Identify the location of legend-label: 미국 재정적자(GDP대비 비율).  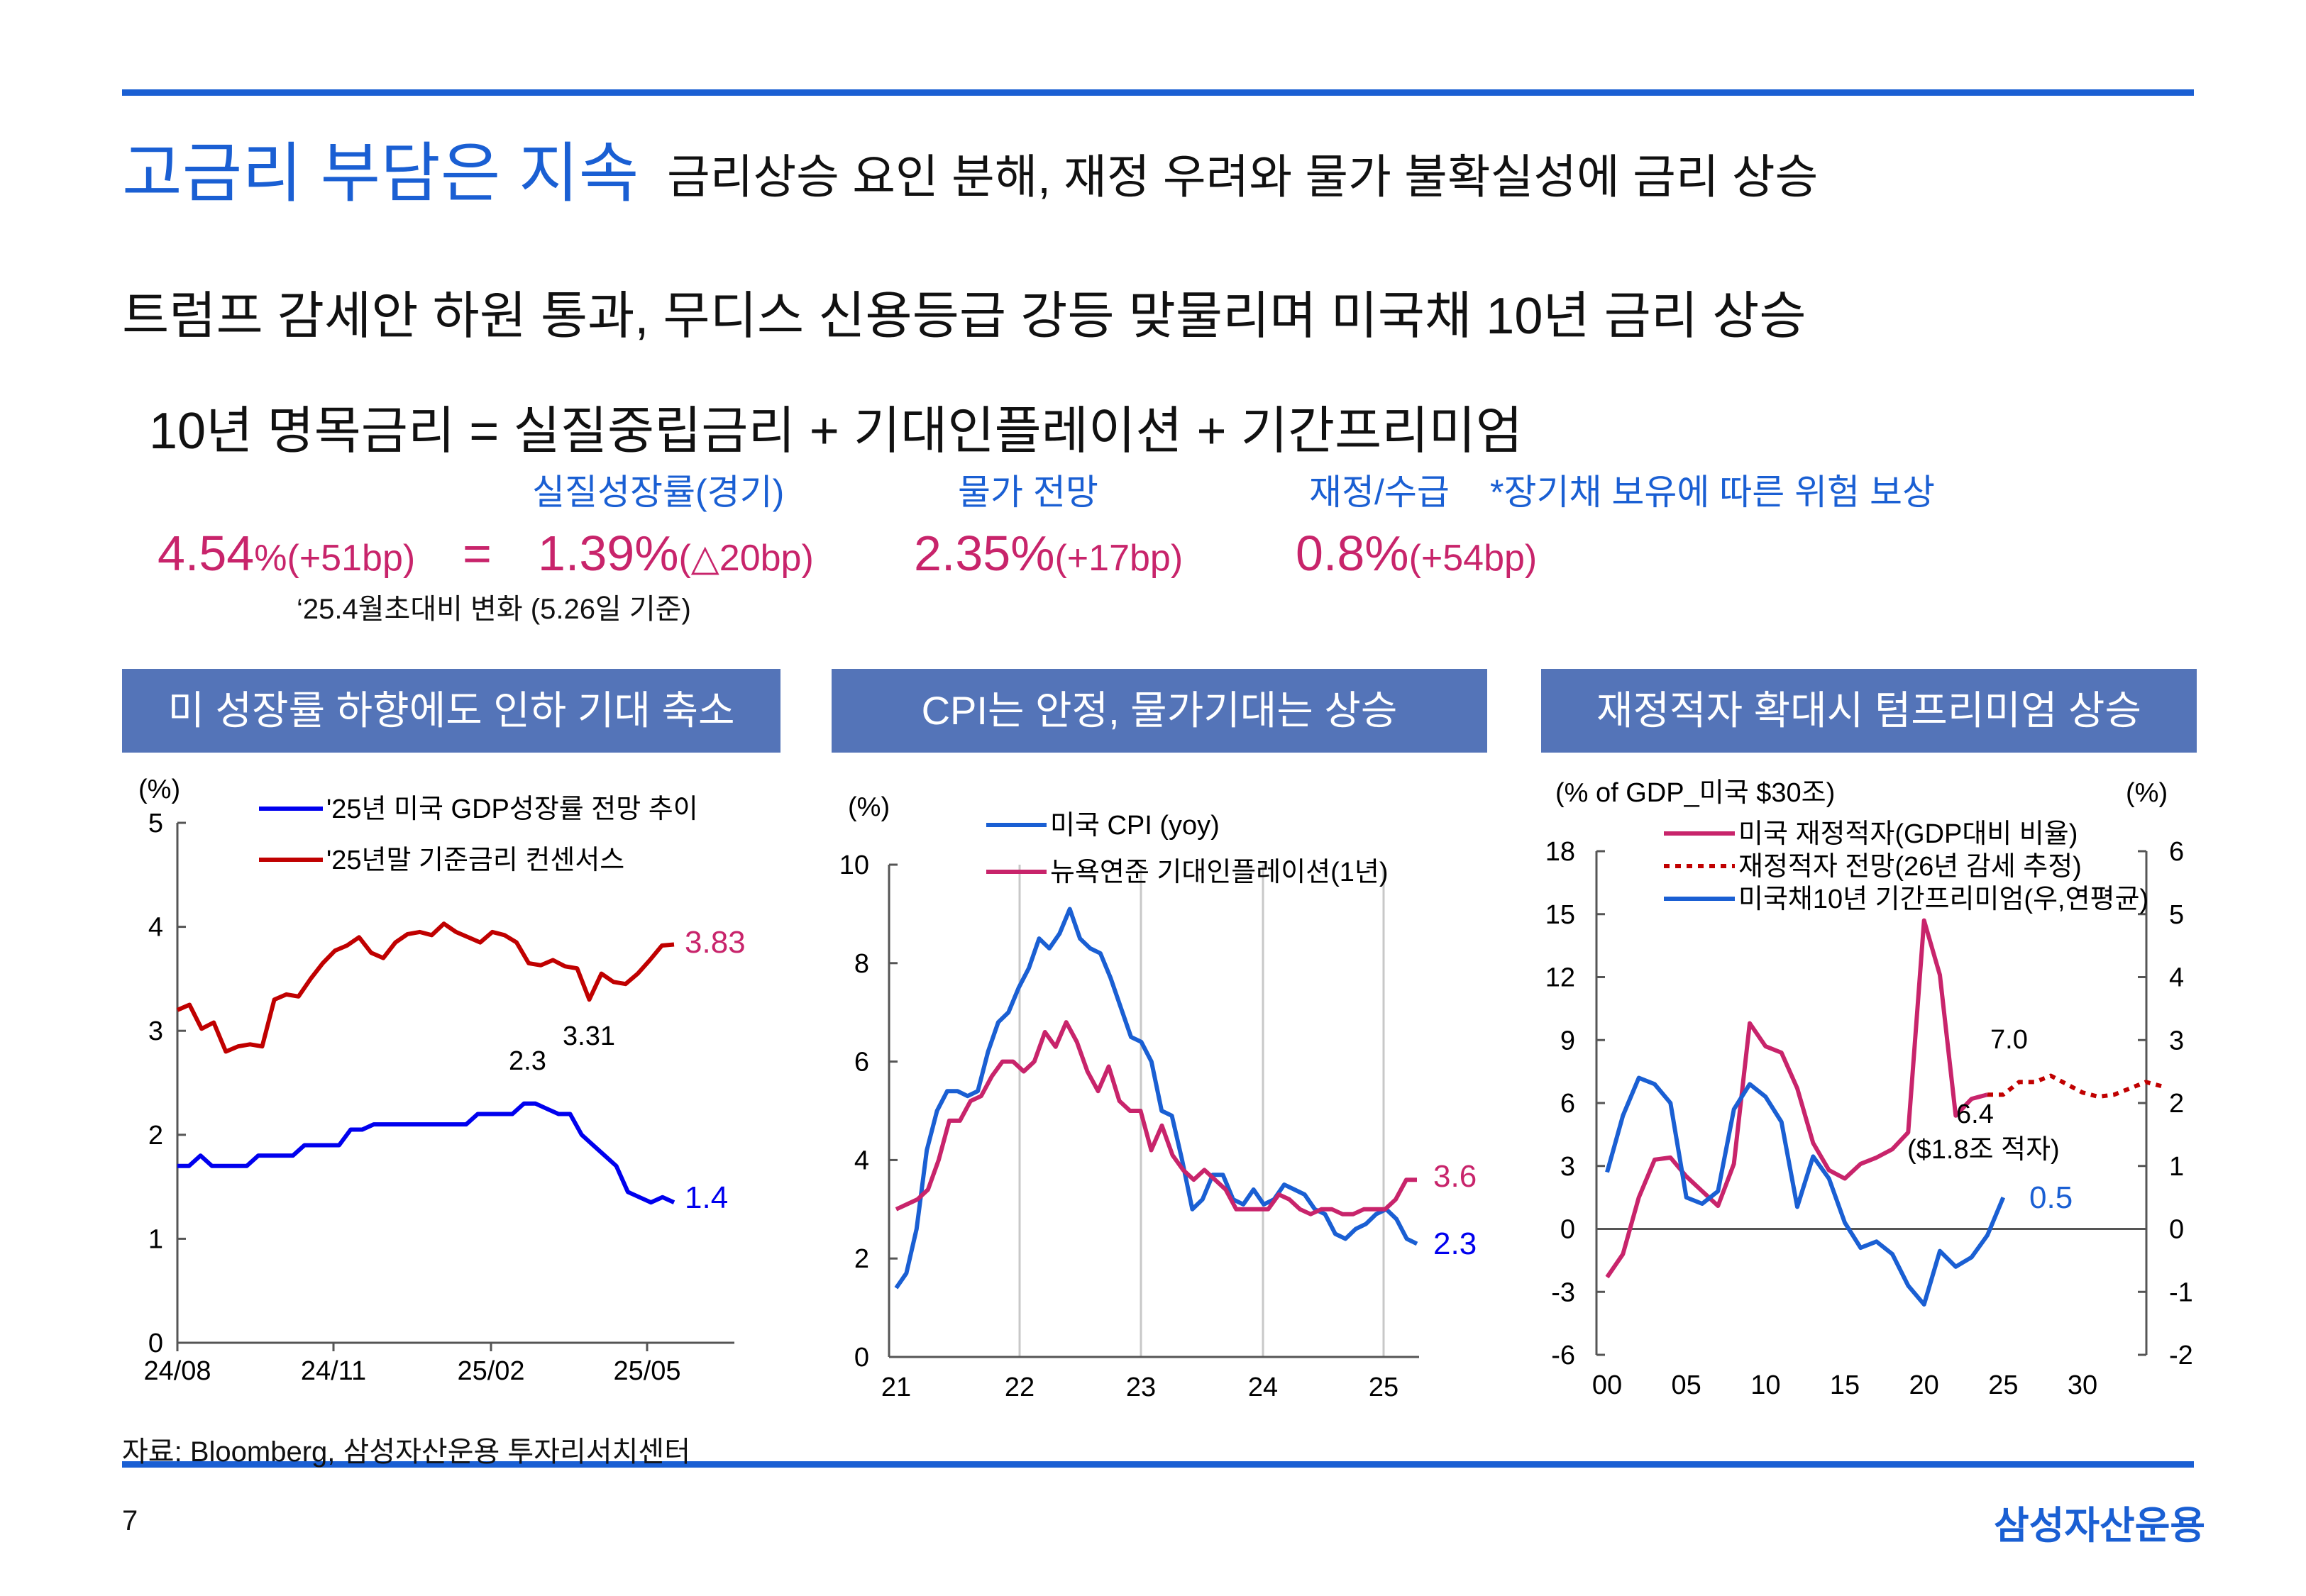
(1908, 834).